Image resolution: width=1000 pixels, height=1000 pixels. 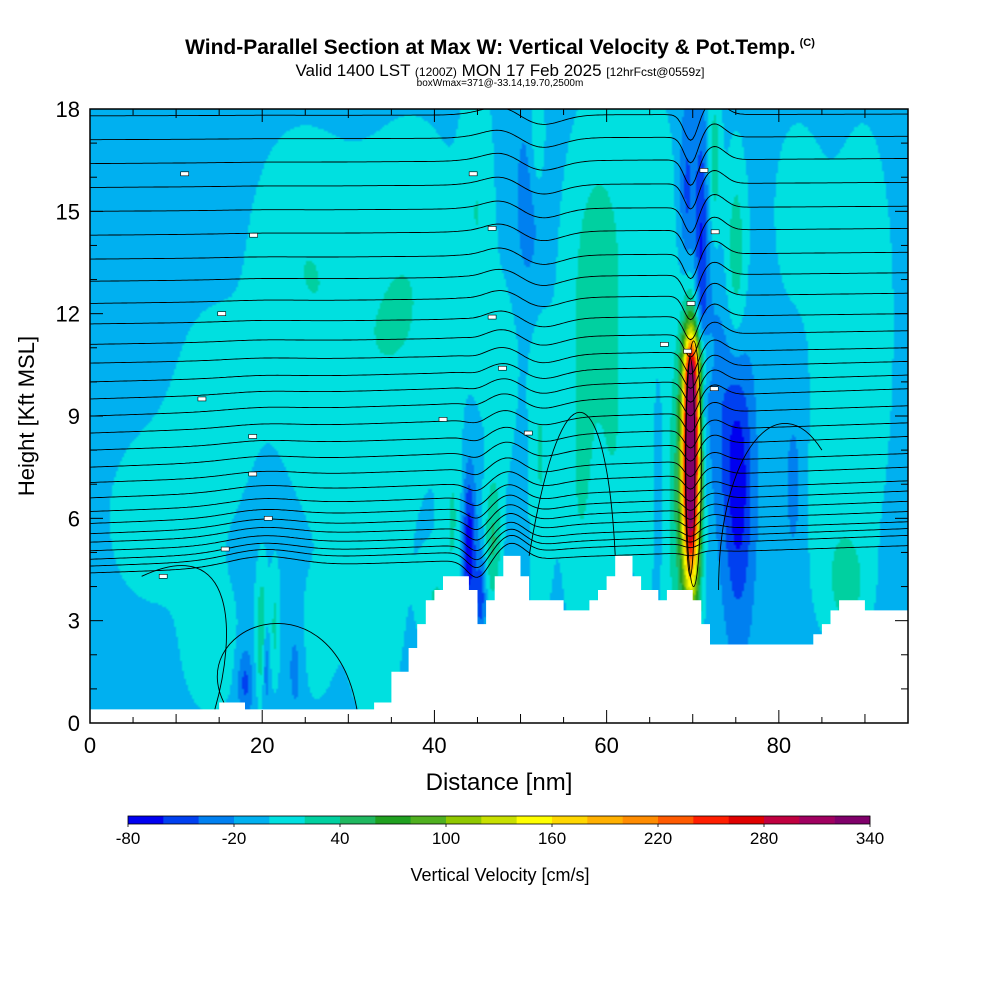 What do you see at coordinates (68, 109) in the screenshot?
I see `y-tick-label-18: 18` at bounding box center [68, 109].